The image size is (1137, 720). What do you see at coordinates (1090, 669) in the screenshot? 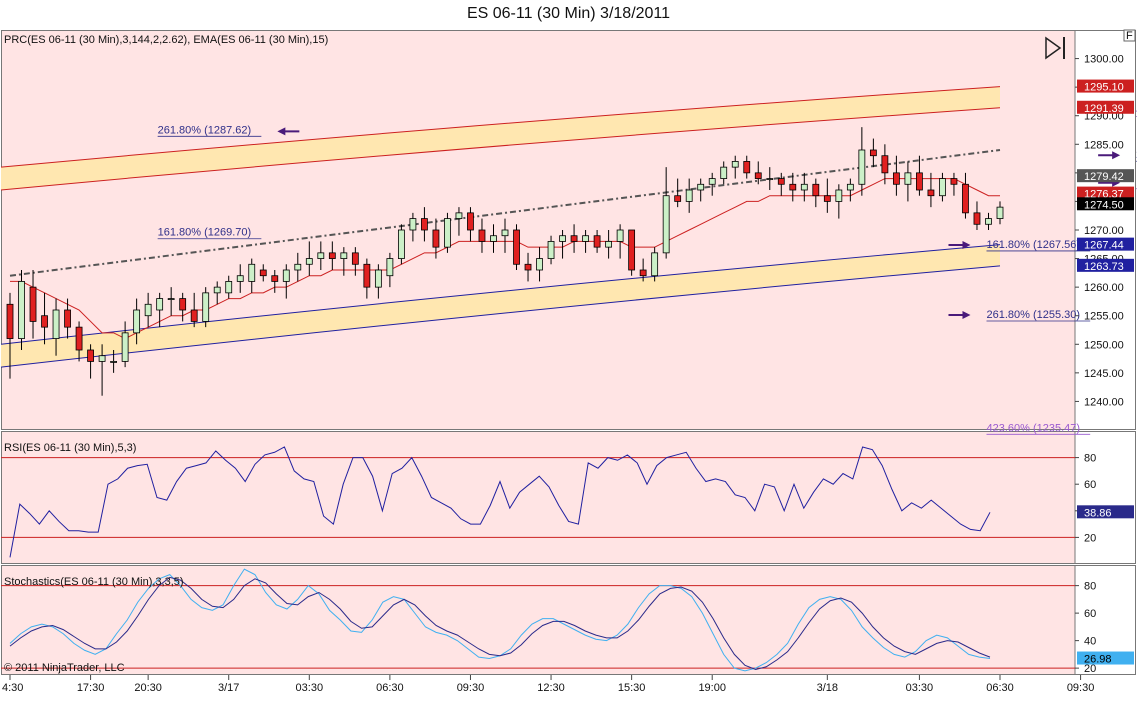
I see `stoch-tick-label: 20` at bounding box center [1090, 669].